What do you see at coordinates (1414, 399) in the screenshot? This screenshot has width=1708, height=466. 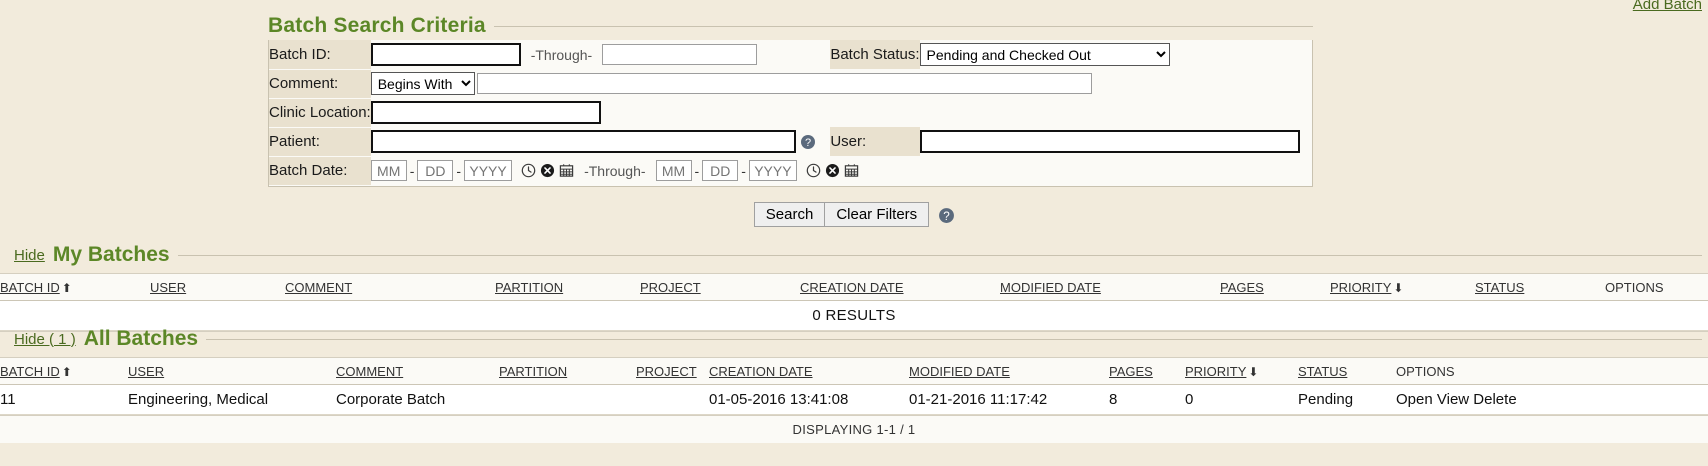 I see `option-open-link: Open` at bounding box center [1414, 399].